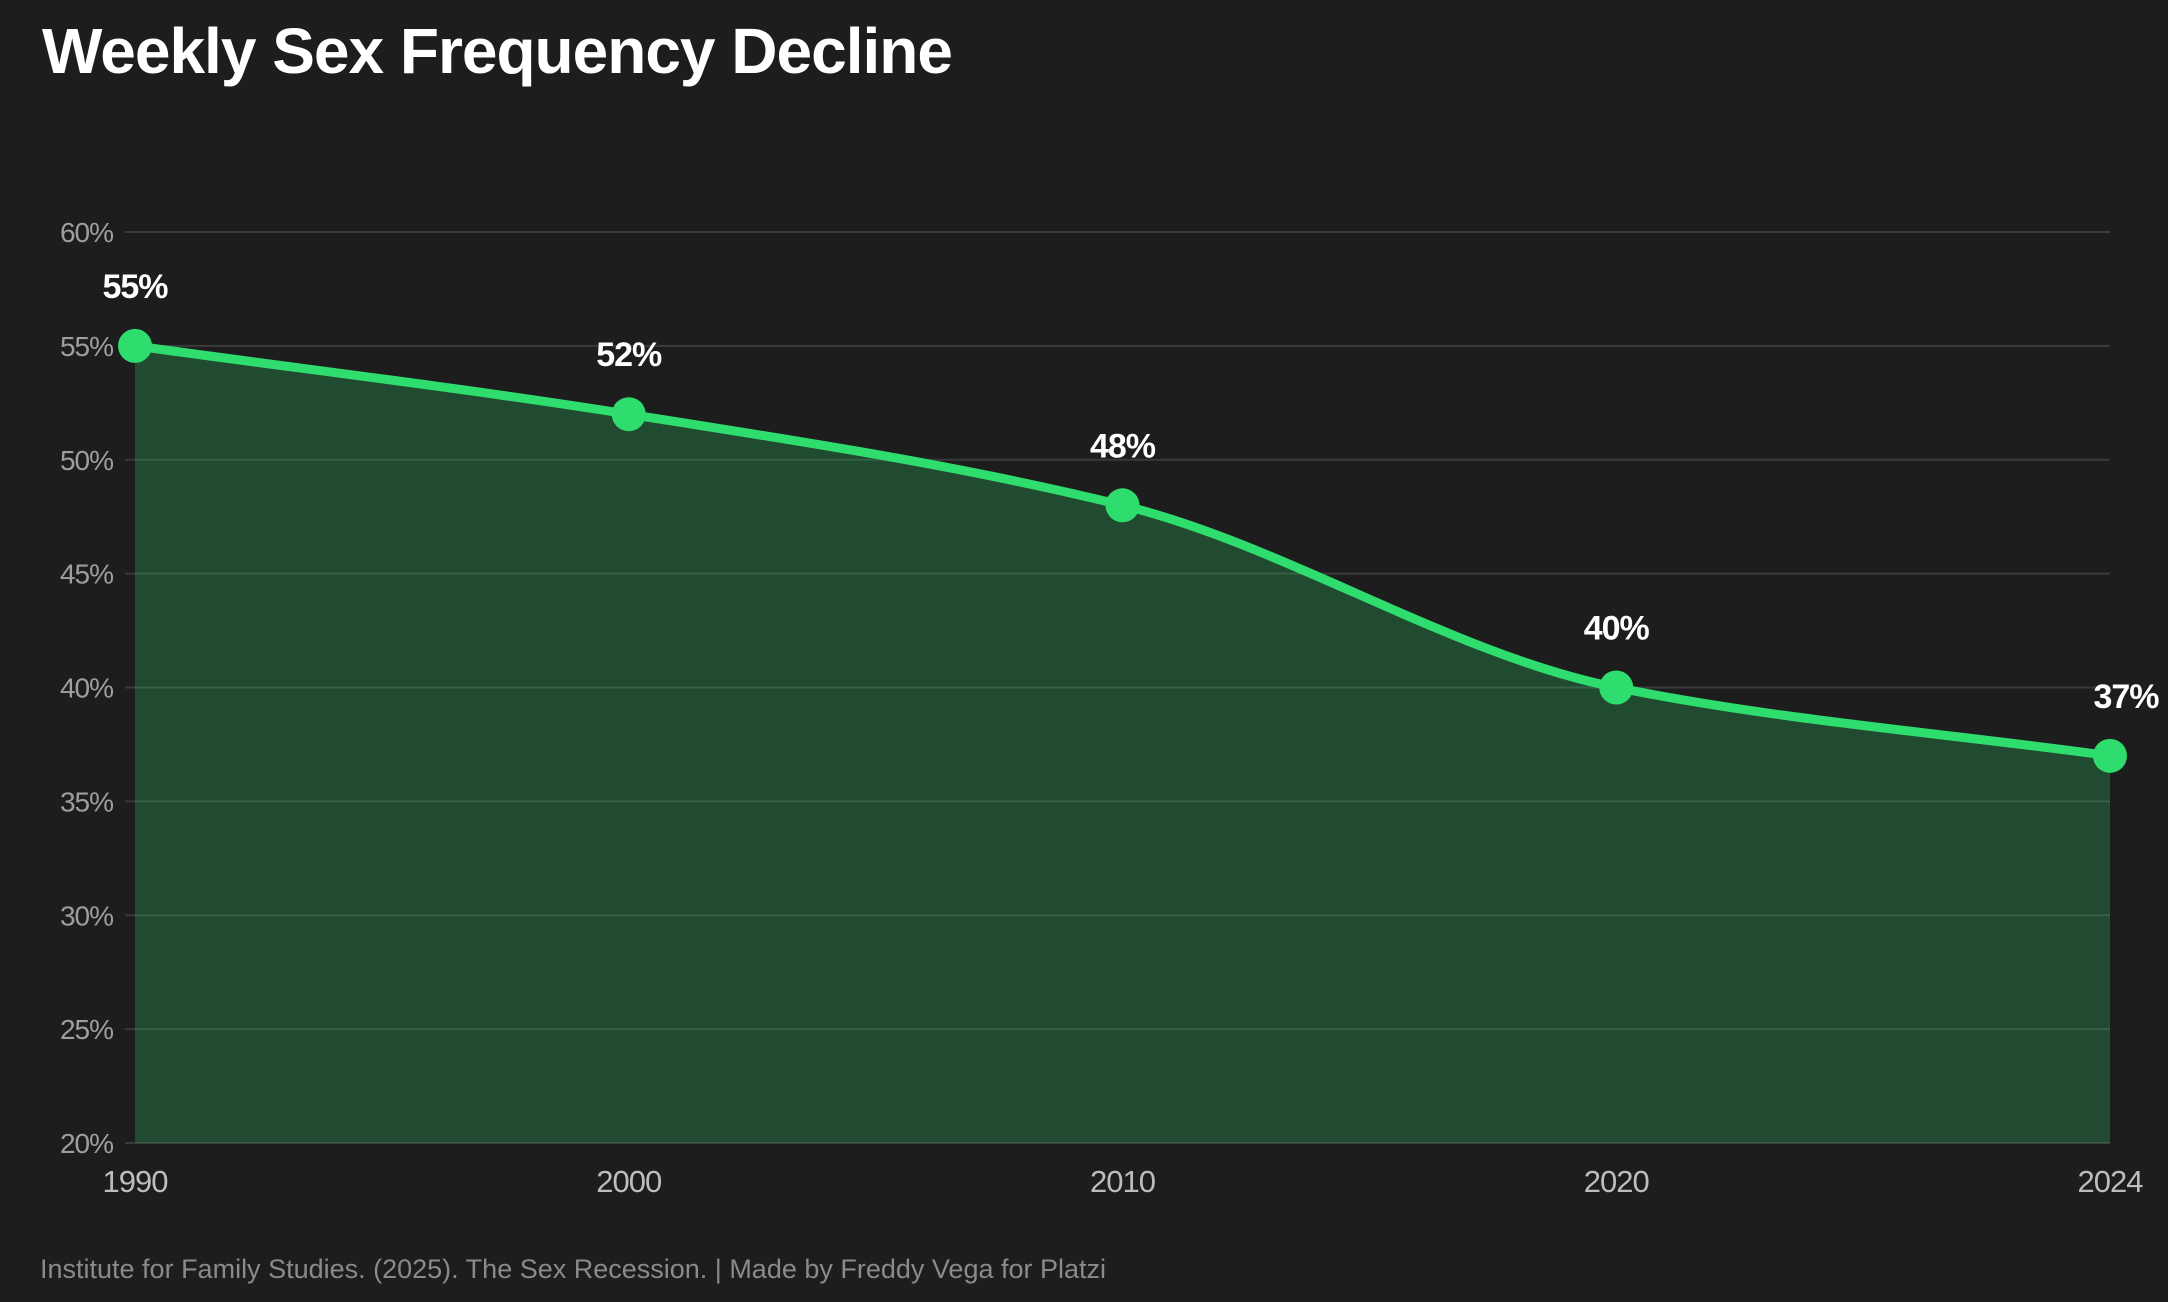  What do you see at coordinates (629, 355) in the screenshot?
I see `data-point-label: 52%` at bounding box center [629, 355].